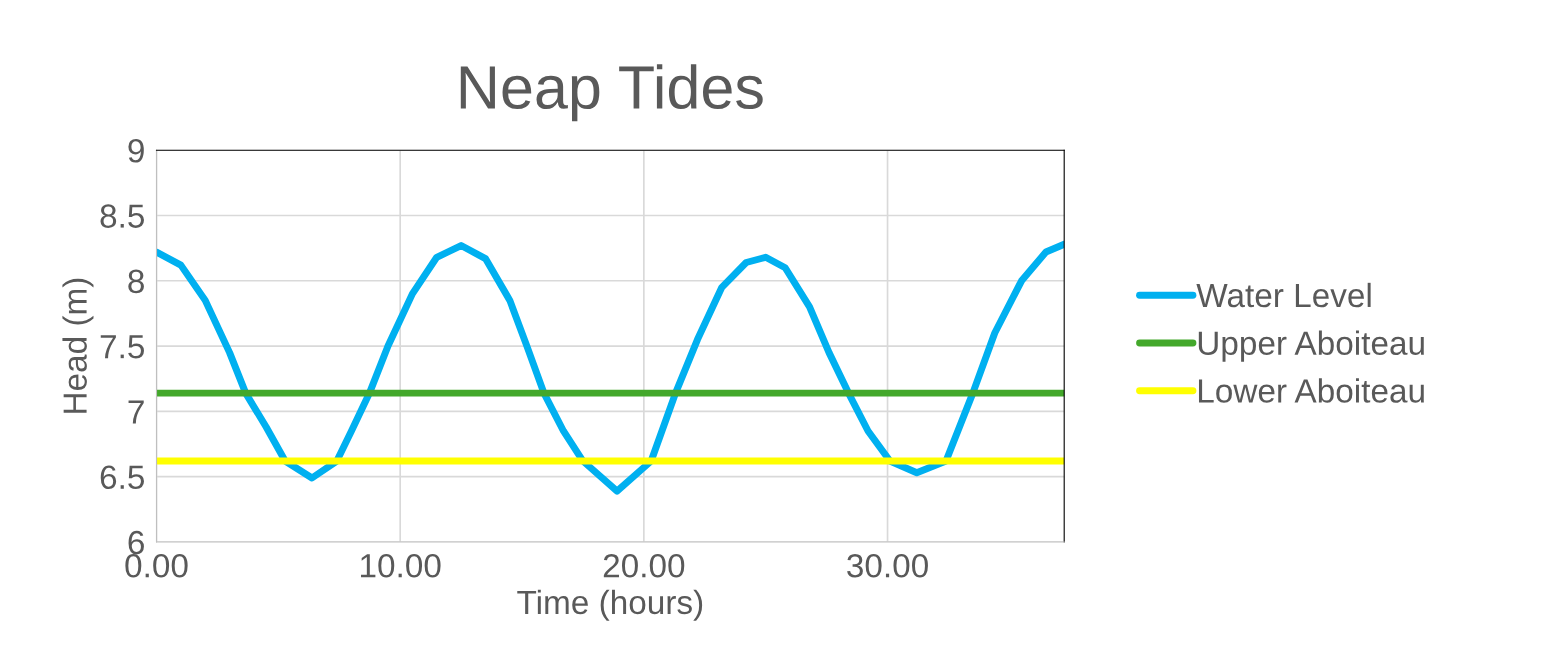 Image resolution: width=1565 pixels, height=653 pixels. Describe the element at coordinates (610, 605) in the screenshot. I see `x-axis-title: Time (hours)` at that location.